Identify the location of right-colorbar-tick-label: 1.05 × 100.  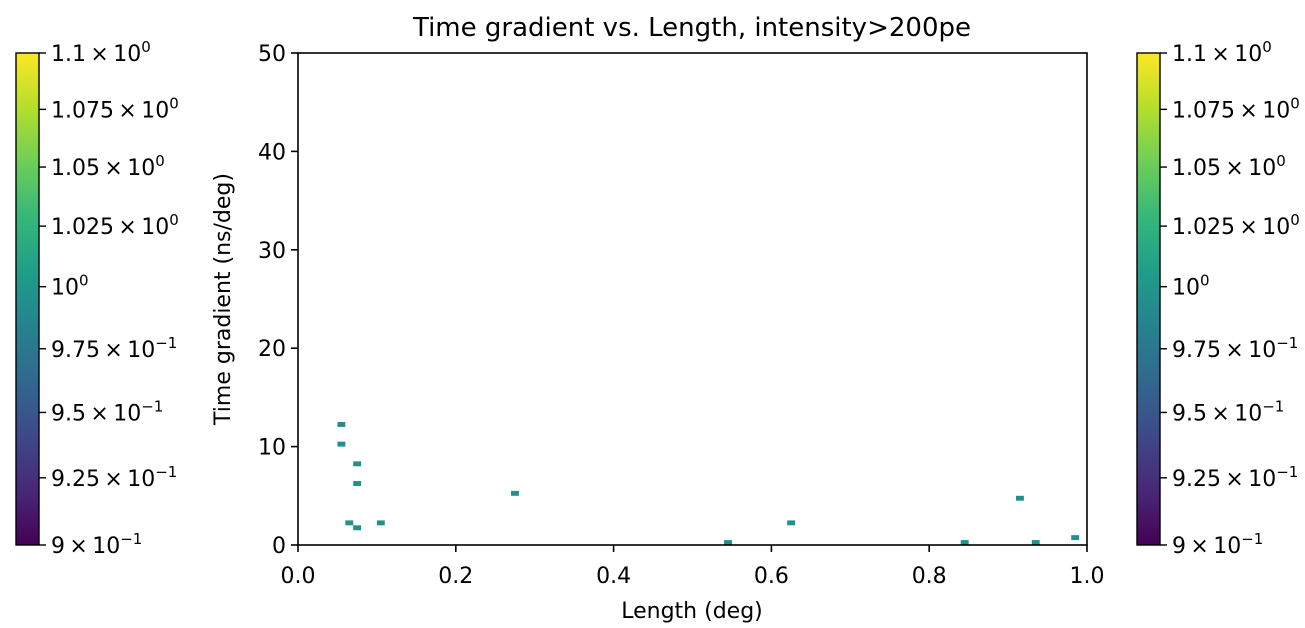
(1229, 166).